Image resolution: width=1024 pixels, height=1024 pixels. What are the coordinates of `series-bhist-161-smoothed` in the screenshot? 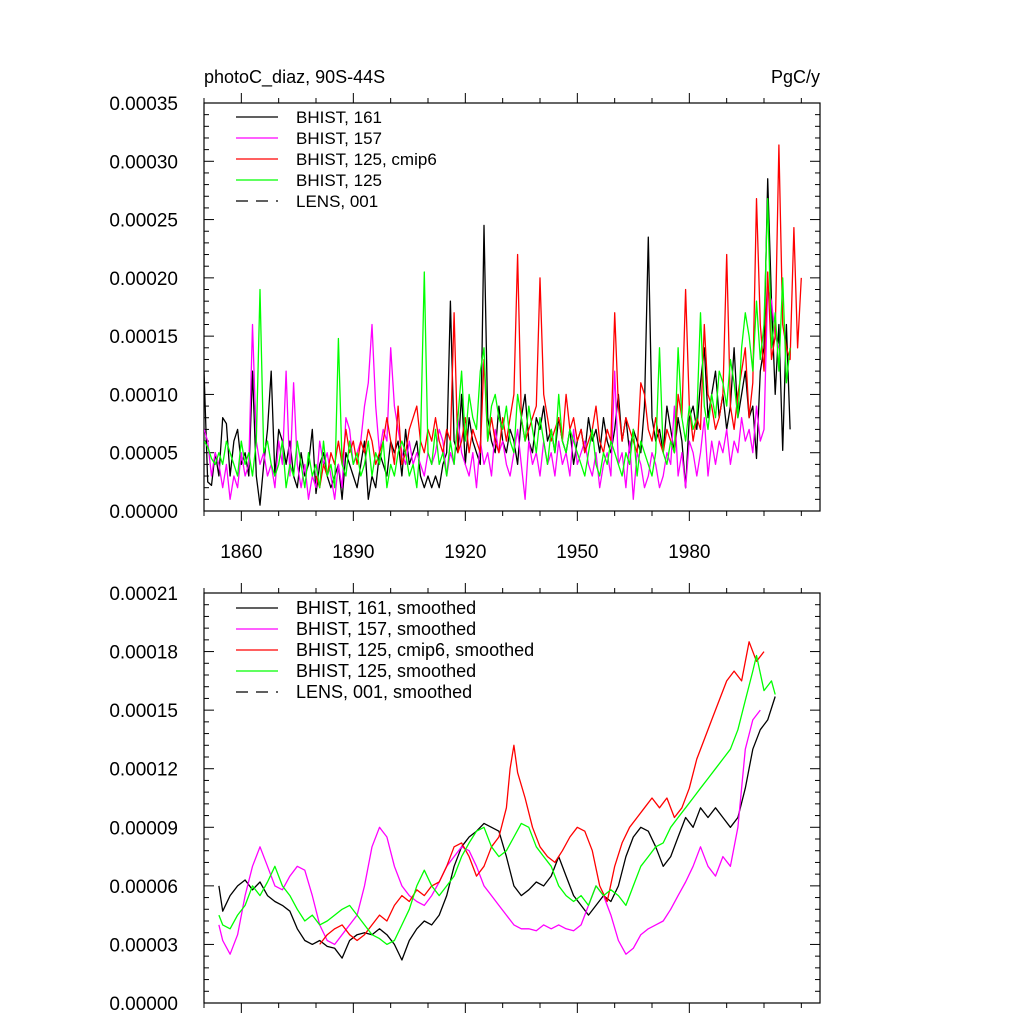 It's located at (497, 828).